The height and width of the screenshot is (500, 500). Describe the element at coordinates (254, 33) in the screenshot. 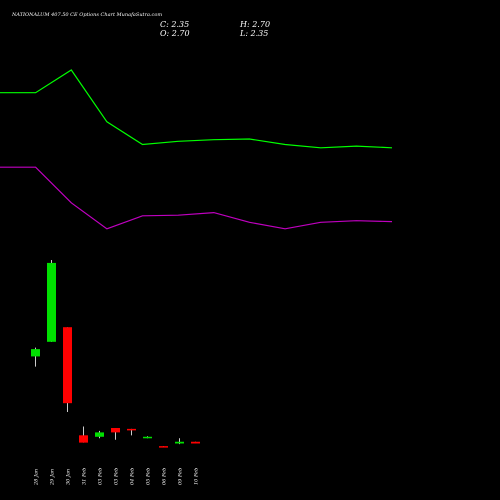

I see `low-value: L: 2.35` at that location.